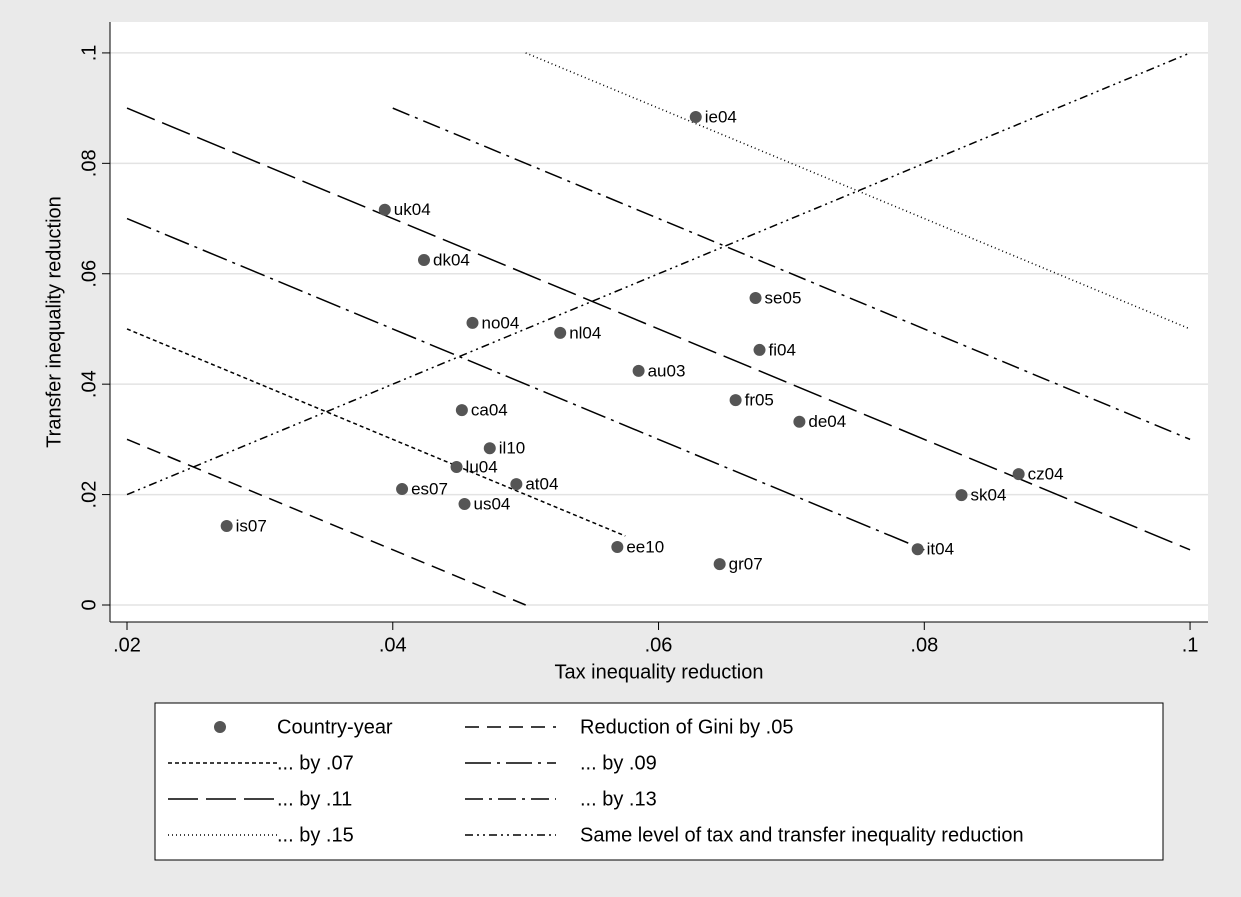 The image size is (1241, 897). What do you see at coordinates (501, 322) in the screenshot?
I see `point-label: no04` at bounding box center [501, 322].